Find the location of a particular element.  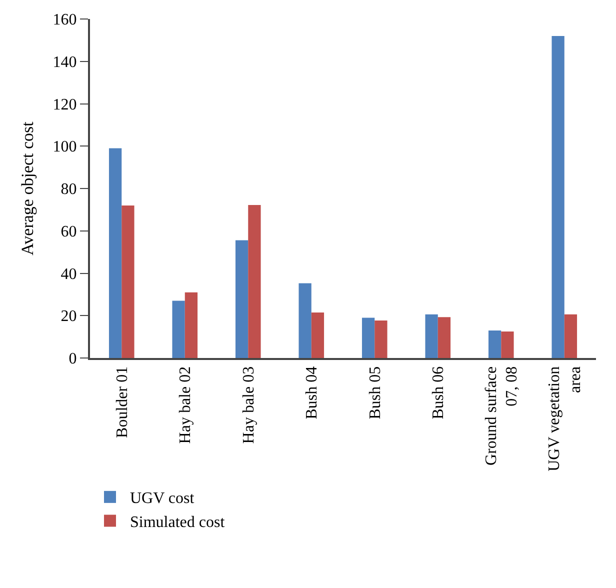

x-tick-label: Boulder 01 is located at coordinates (122, 402).